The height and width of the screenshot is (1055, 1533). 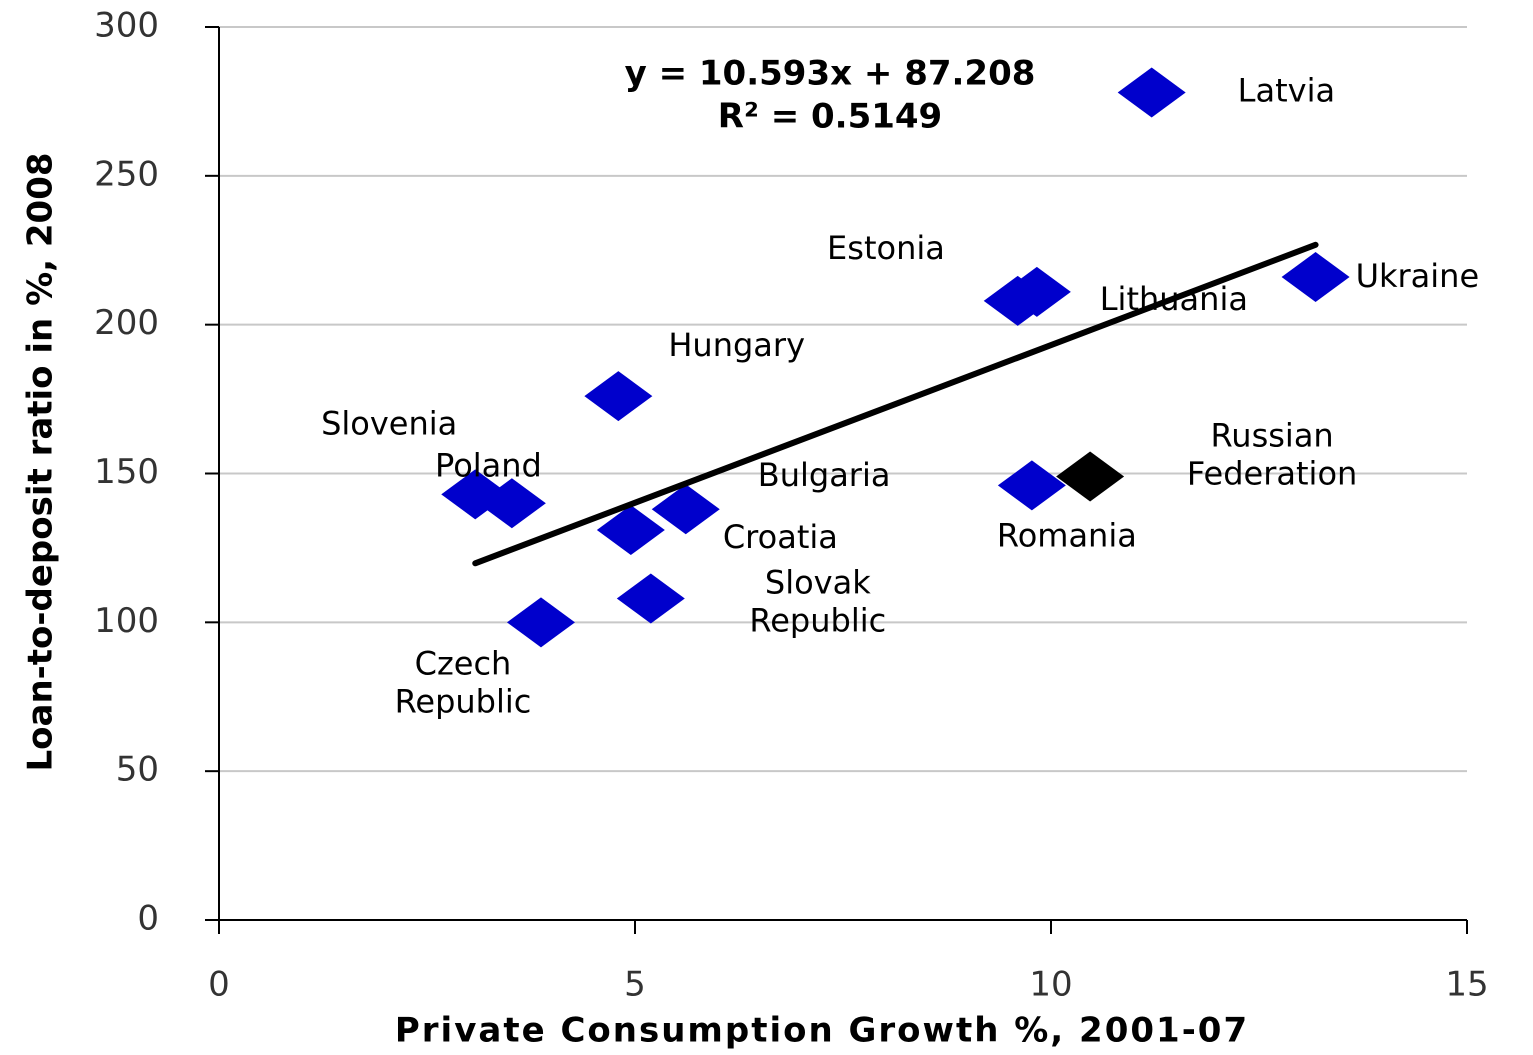 What do you see at coordinates (1174, 299) in the screenshot?
I see `point-label: Lithuania` at bounding box center [1174, 299].